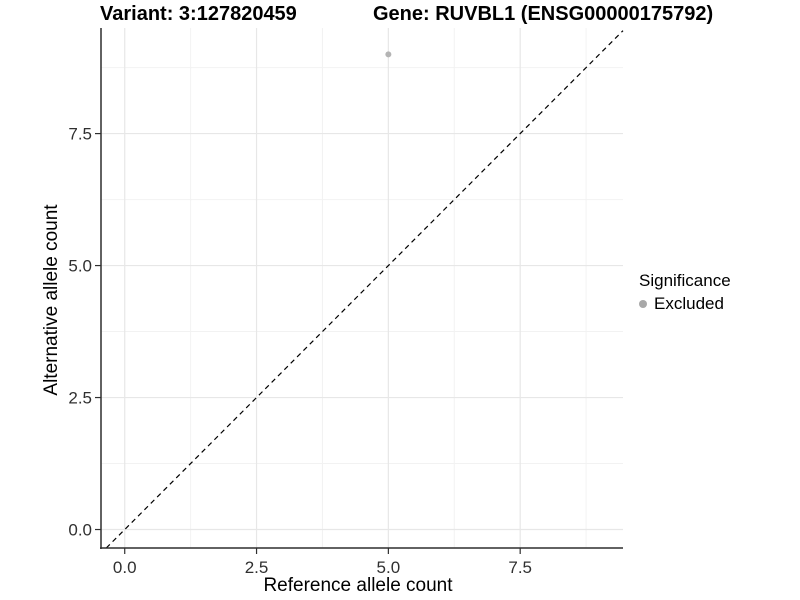 Image resolution: width=800 pixels, height=600 pixels. Describe the element at coordinates (689, 303) in the screenshot. I see `legend-item-label: Excluded` at that location.